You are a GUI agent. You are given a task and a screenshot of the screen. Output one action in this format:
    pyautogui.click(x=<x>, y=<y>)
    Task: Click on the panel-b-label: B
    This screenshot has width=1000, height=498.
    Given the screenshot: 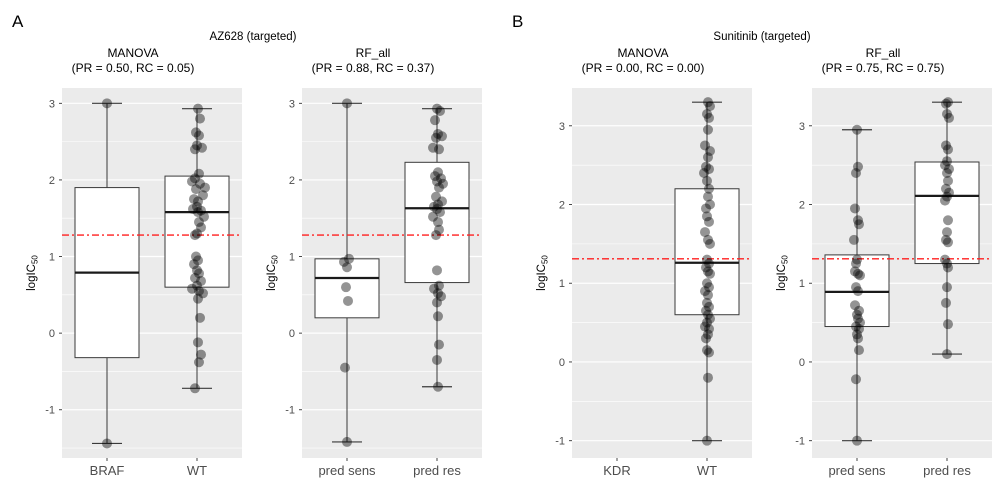 What is the action you would take?
    pyautogui.click(x=518, y=21)
    